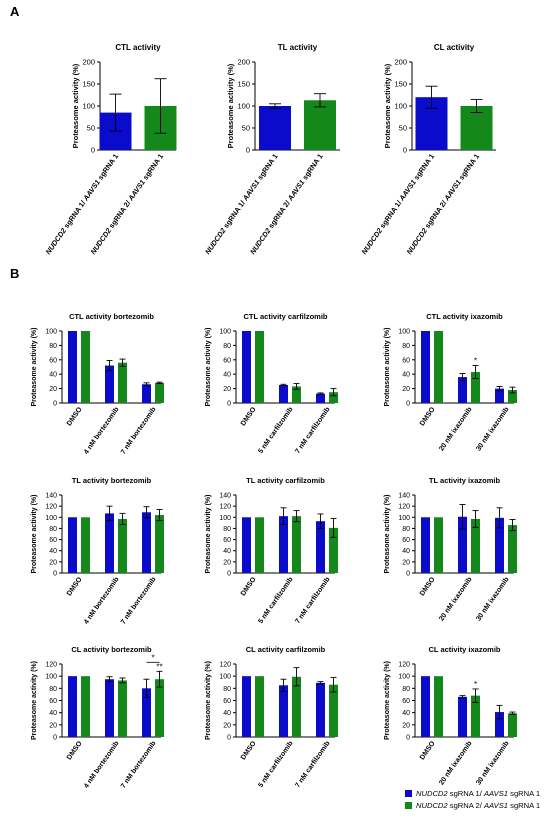 This screenshot has height=821, width=550. Describe the element at coordinates (285, 480) in the screenshot. I see `chart-title: TL activity carfilzomib` at that location.